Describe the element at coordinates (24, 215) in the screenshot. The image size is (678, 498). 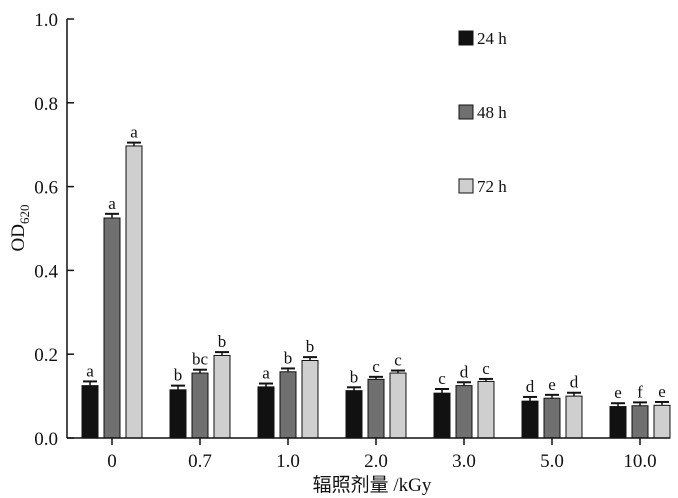
I see `y-axis-title-subscript: 620` at that location.